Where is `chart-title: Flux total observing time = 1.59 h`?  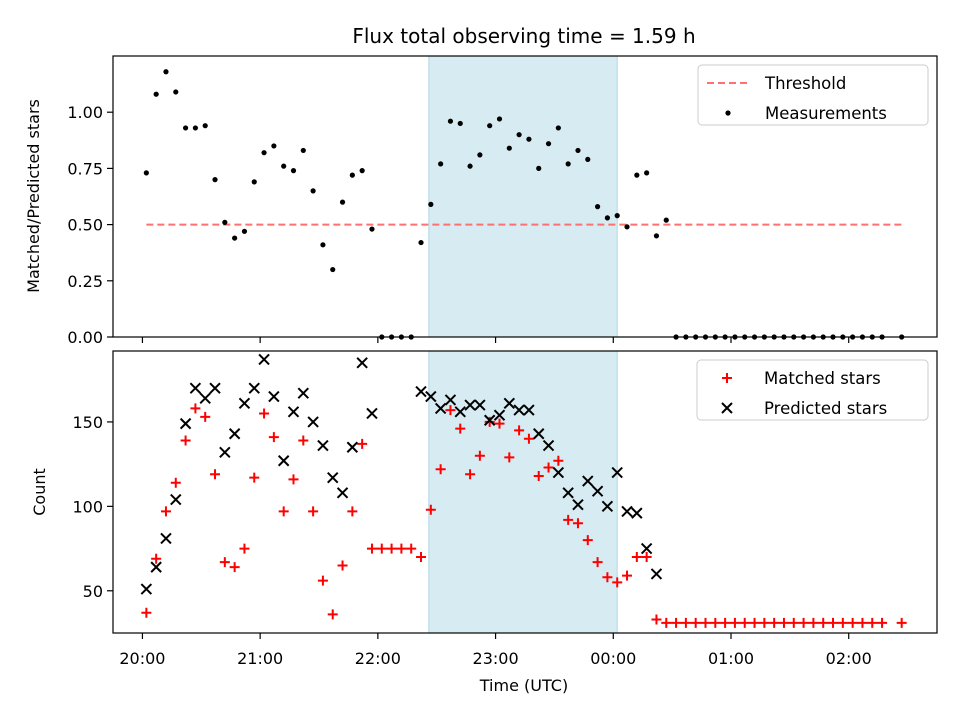 chart-title: Flux total observing time = 1.59 h is located at coordinates (523, 36).